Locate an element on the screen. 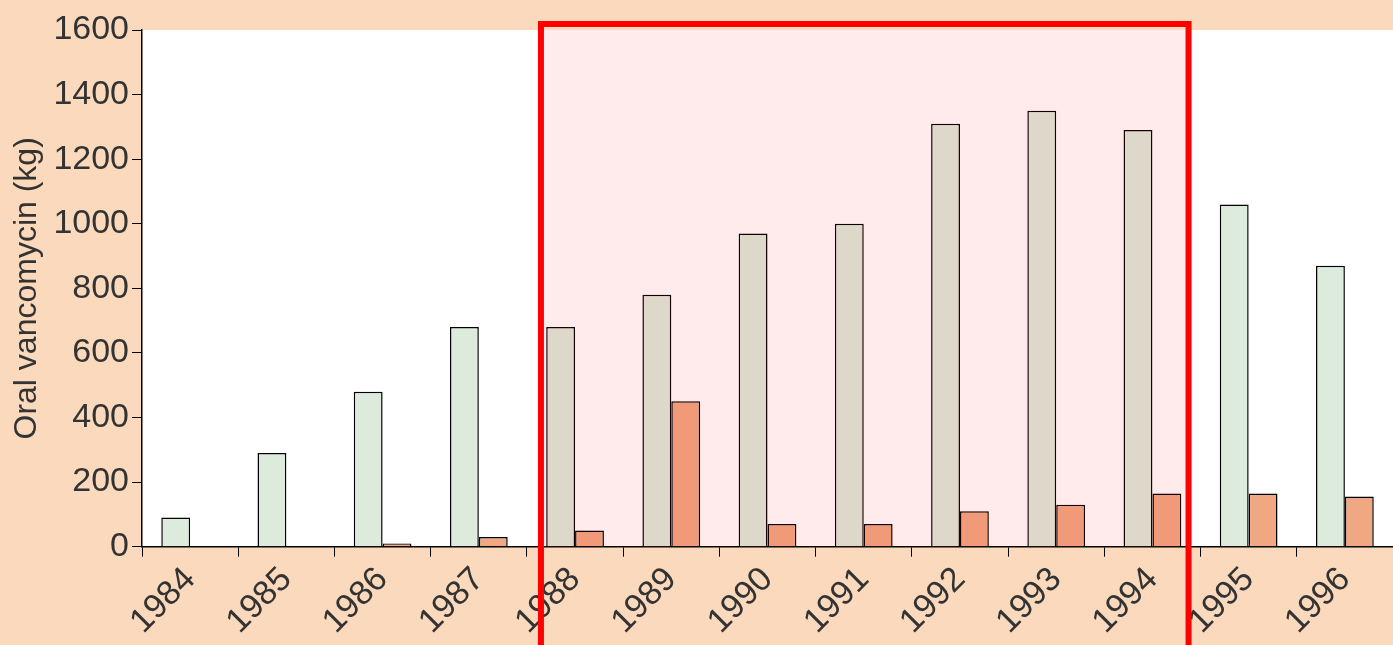 The height and width of the screenshot is (645, 1393). y-tick-label: 1600 is located at coordinates (91, 27).